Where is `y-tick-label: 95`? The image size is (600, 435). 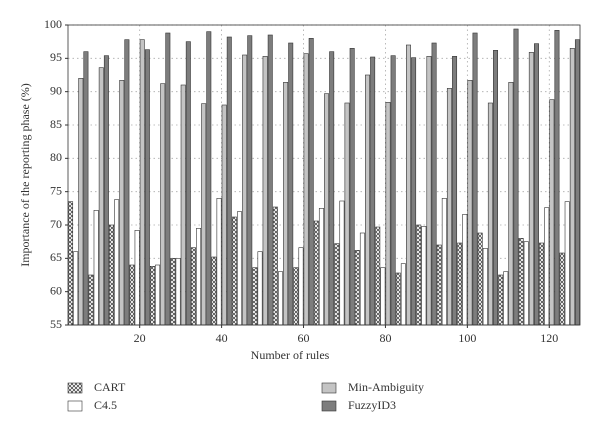
y-tick-label: 95 is located at coordinates (56, 57).